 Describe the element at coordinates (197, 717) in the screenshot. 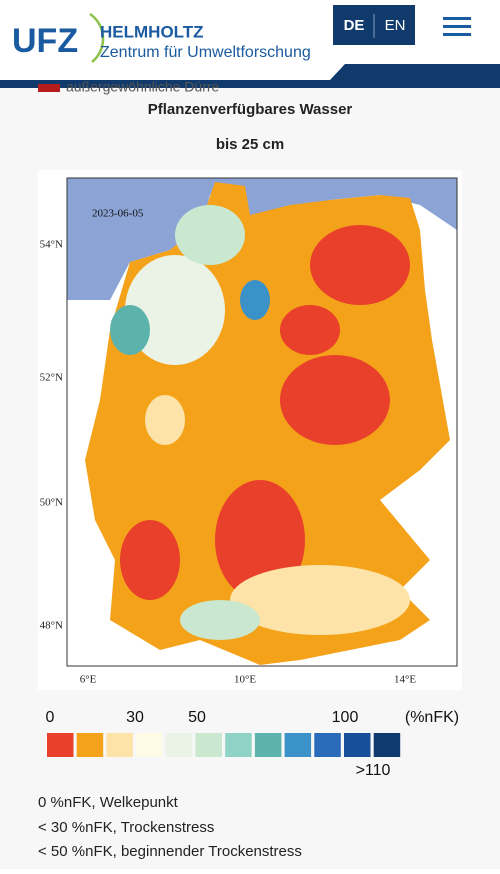

I see `legend-label: 50` at that location.